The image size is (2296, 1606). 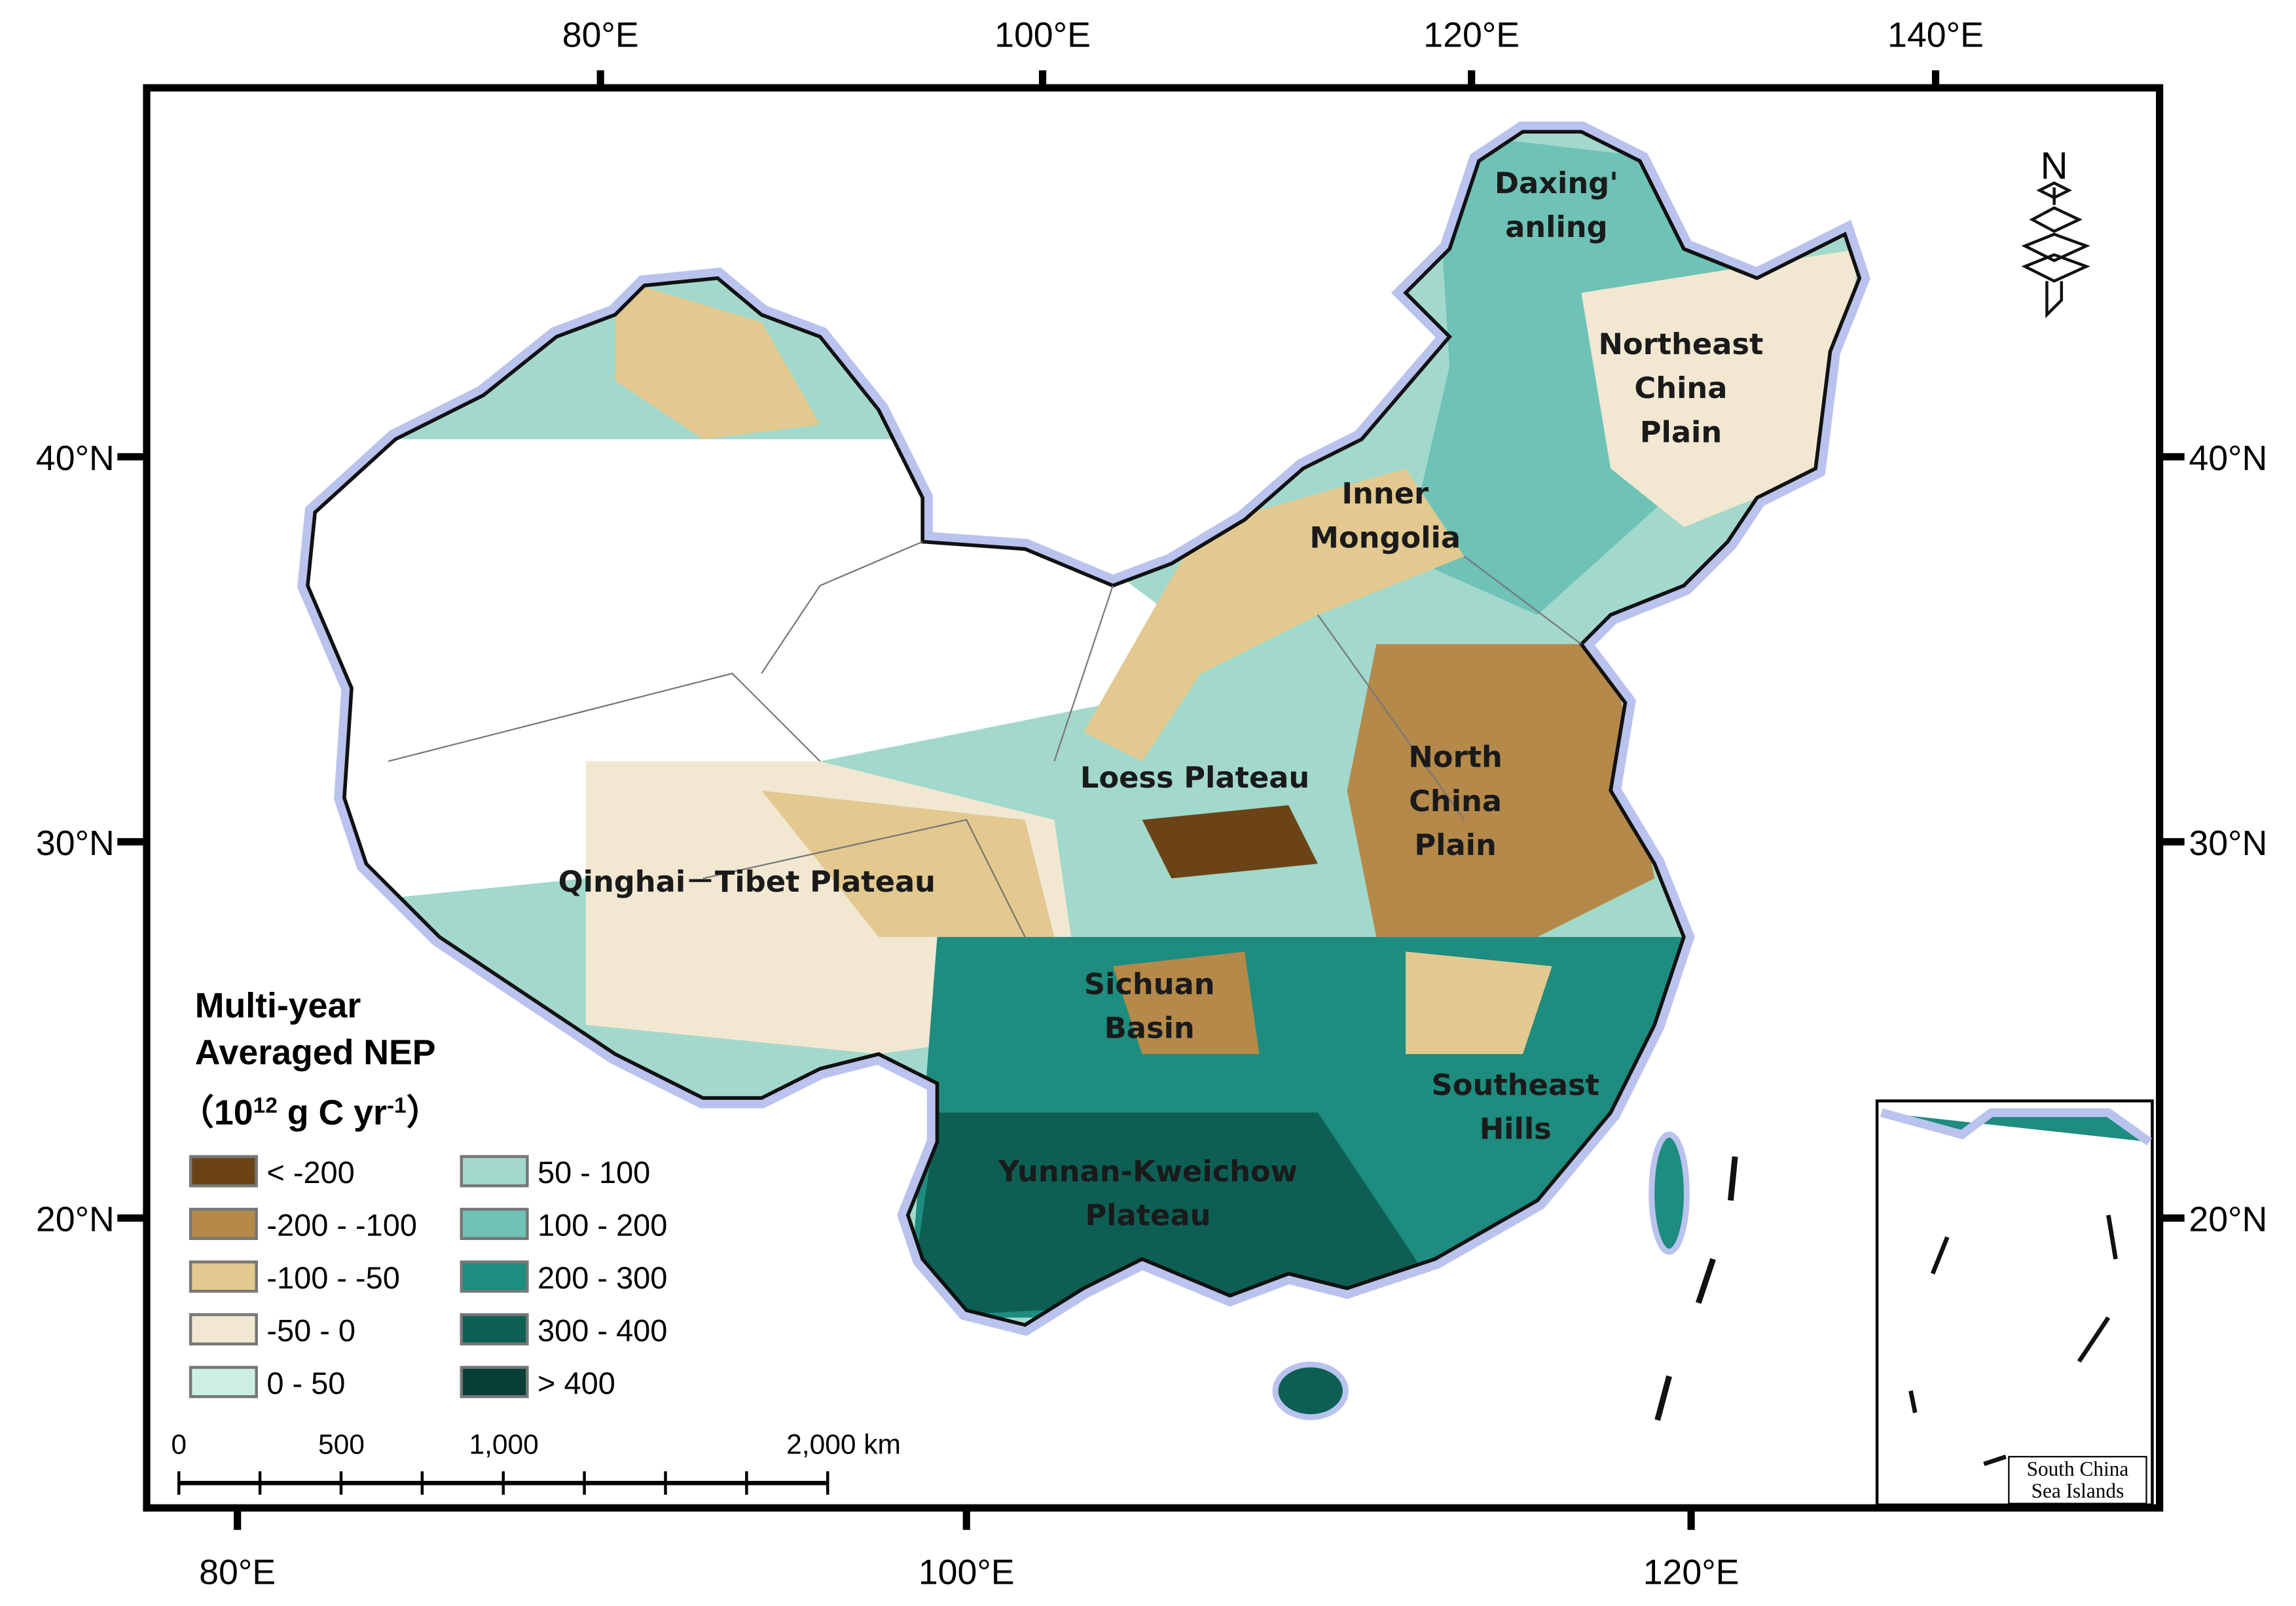 What do you see at coordinates (1148, 1215) in the screenshot?
I see `region-label: Plateau` at bounding box center [1148, 1215].